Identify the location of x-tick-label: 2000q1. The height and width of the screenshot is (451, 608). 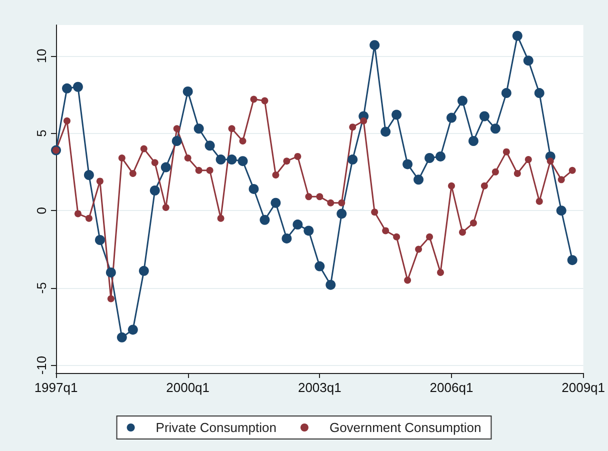
(188, 387).